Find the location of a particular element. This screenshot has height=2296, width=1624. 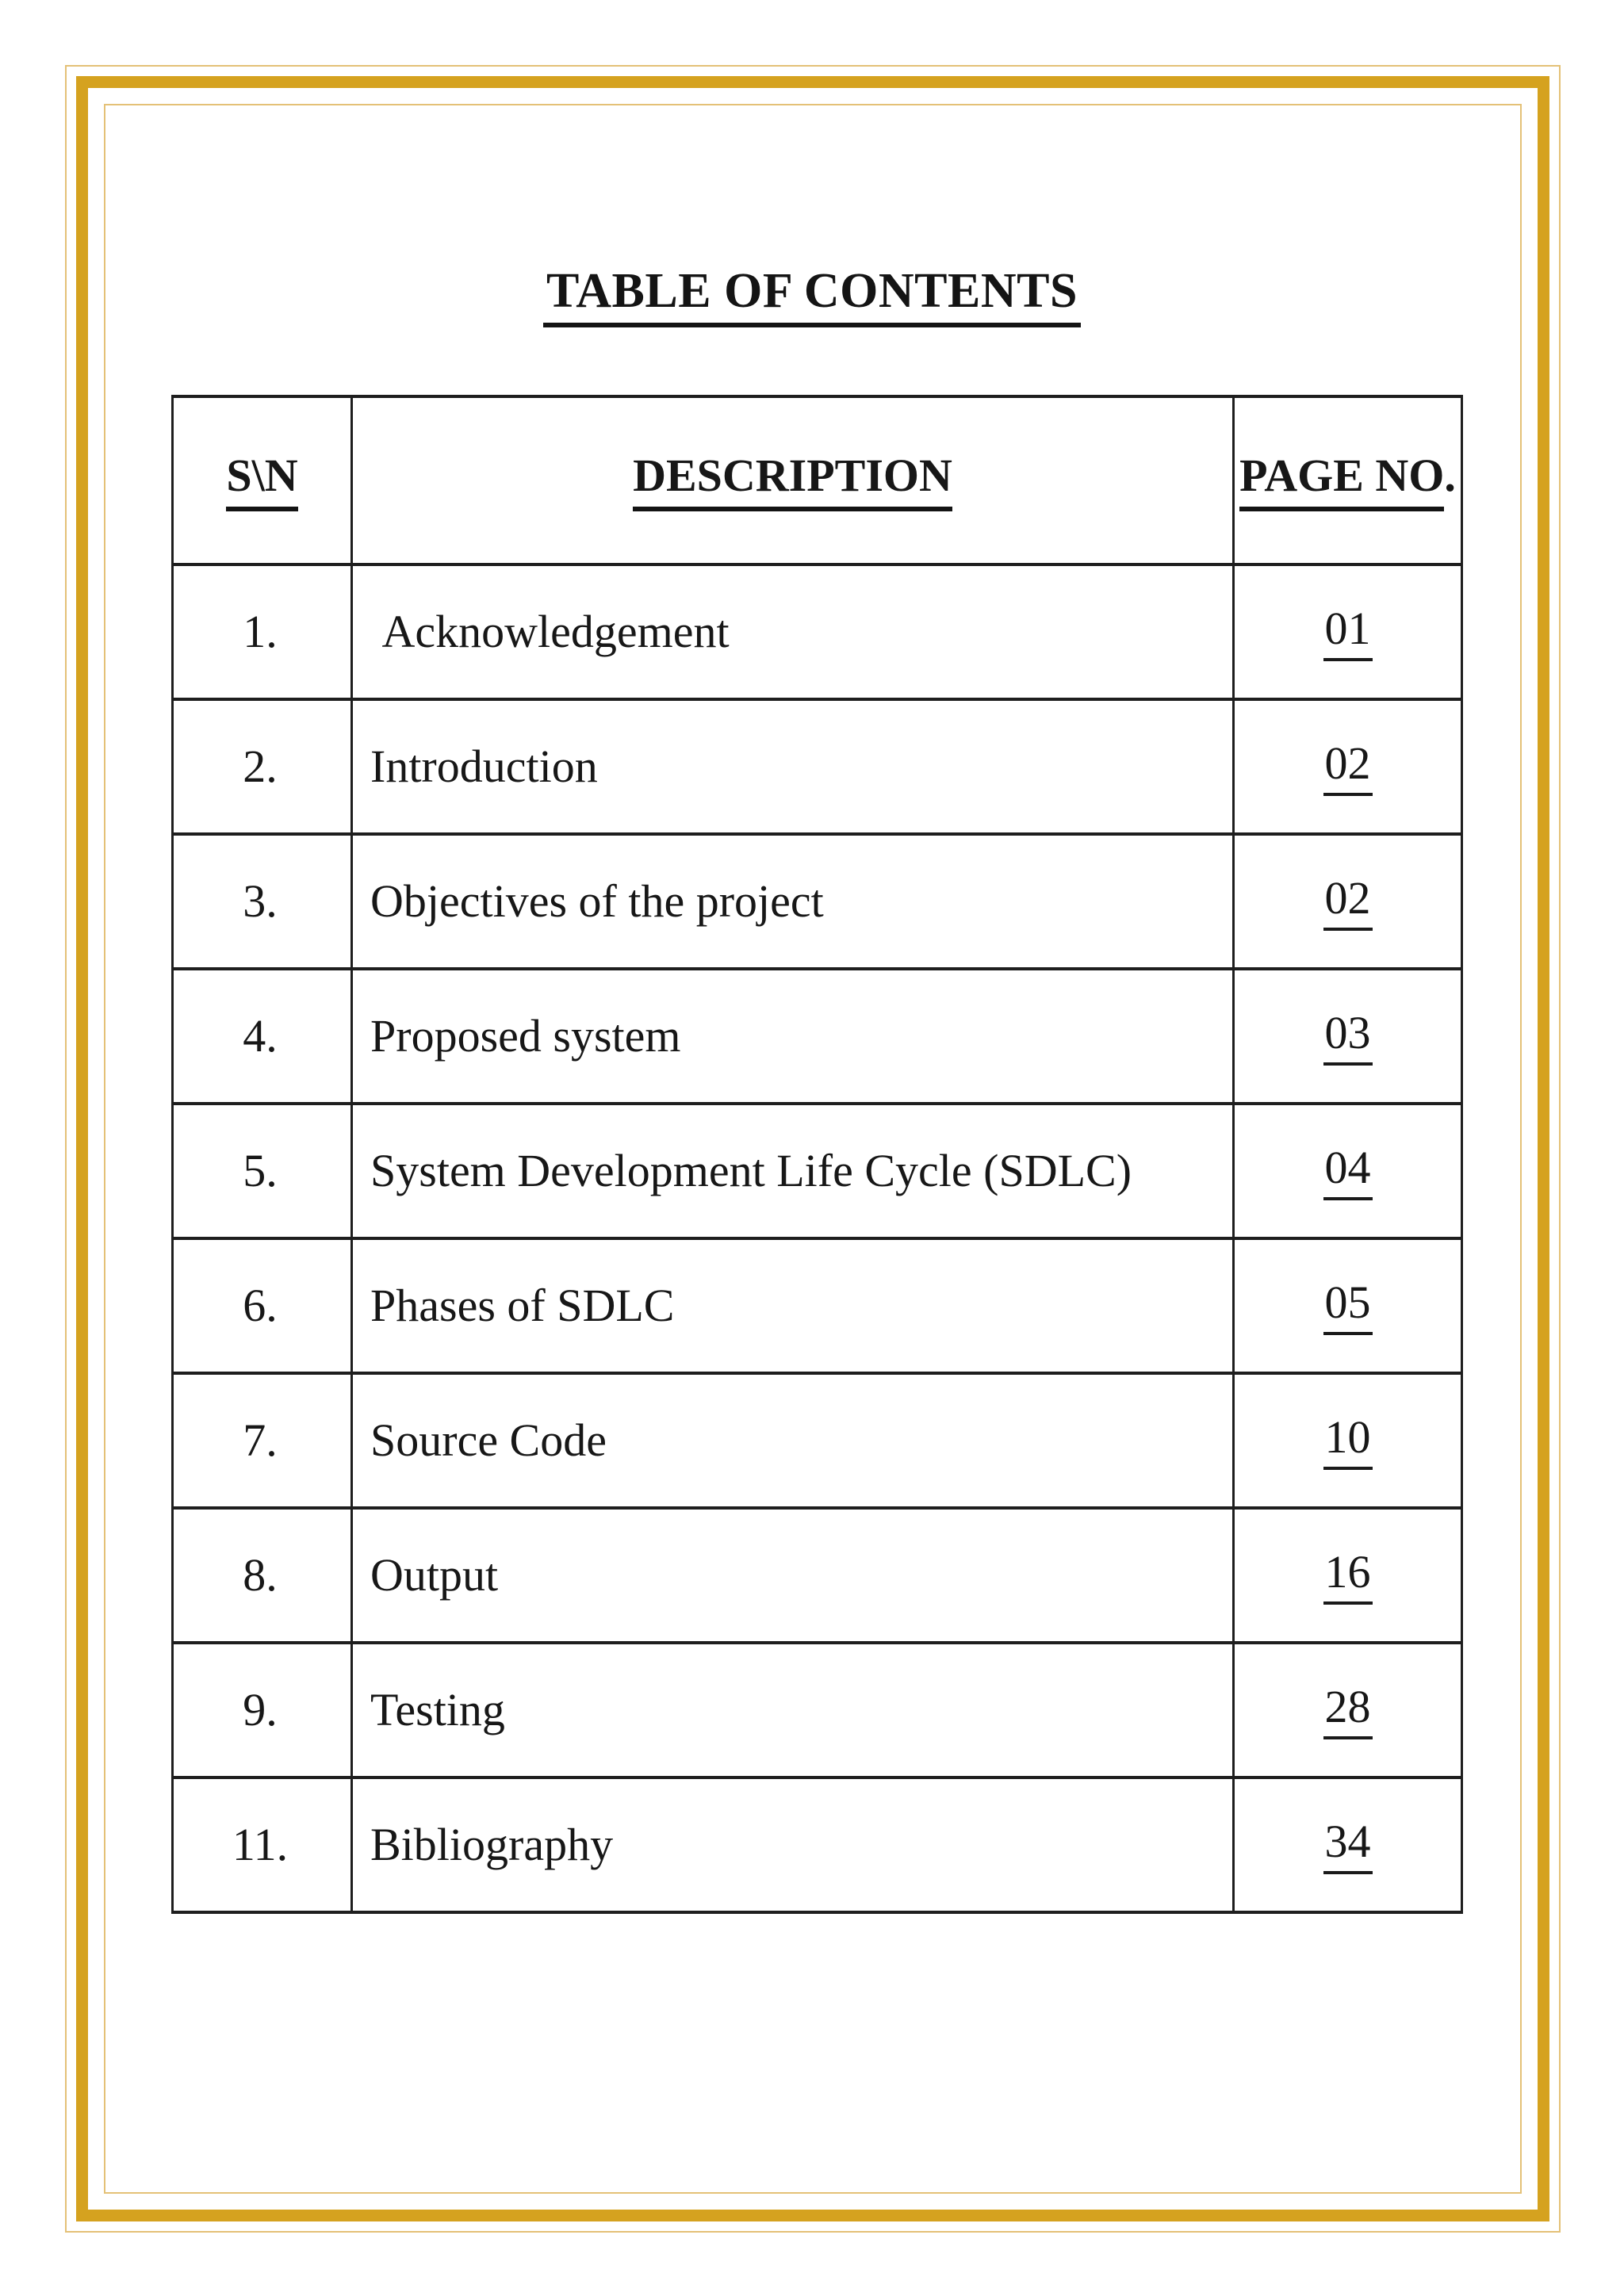

serial-number-cell: 9. is located at coordinates (262, 1710).